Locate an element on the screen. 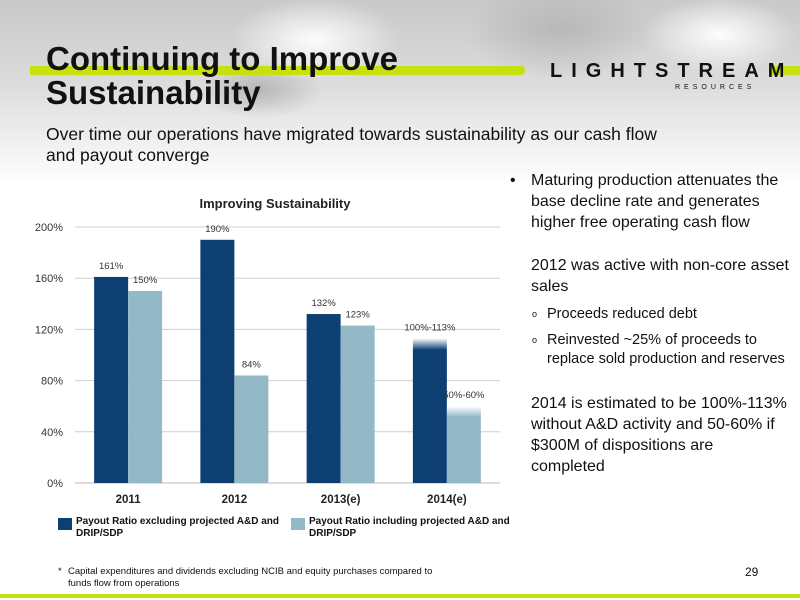 The width and height of the screenshot is (800, 600). bar-excluding-2012 is located at coordinates (217, 361).